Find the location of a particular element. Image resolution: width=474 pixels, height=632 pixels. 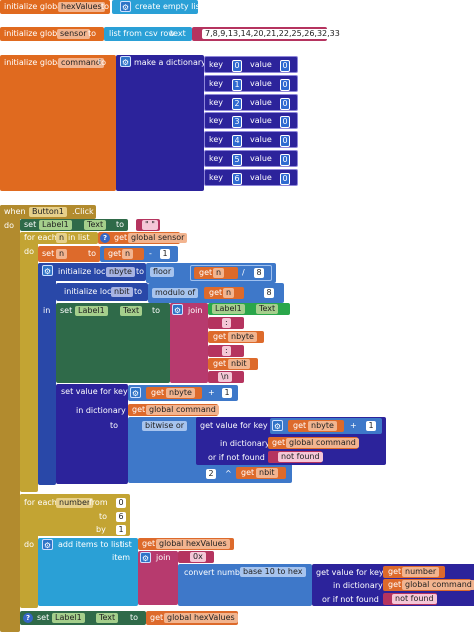

bitwise-or-dropdown: bitwise or is located at coordinates (165, 426).